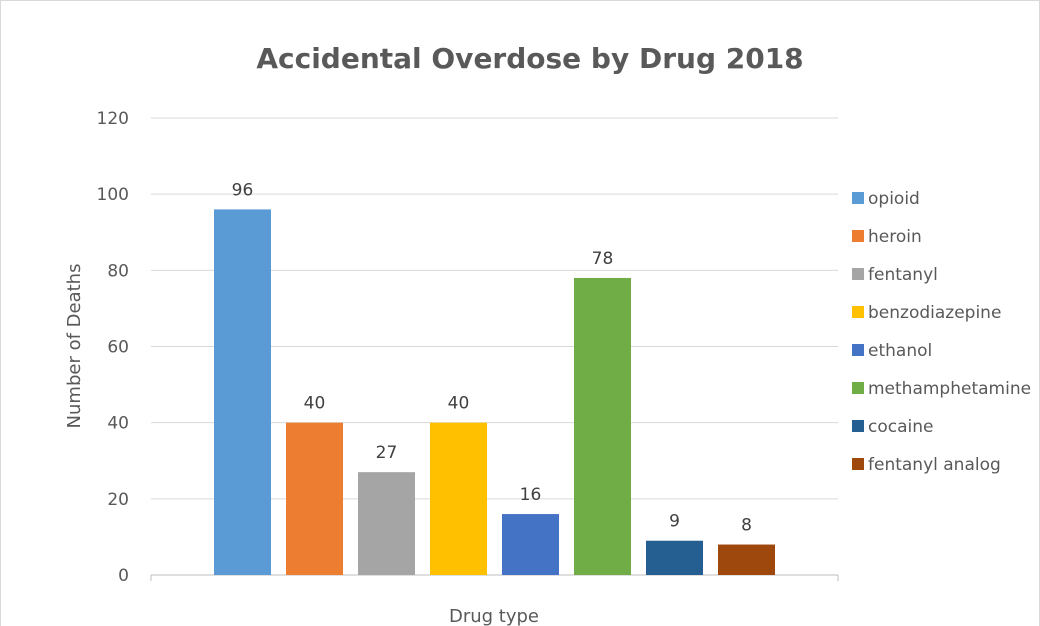 Image resolution: width=1040 pixels, height=626 pixels. I want to click on legend-label-opioid: opioid, so click(894, 199).